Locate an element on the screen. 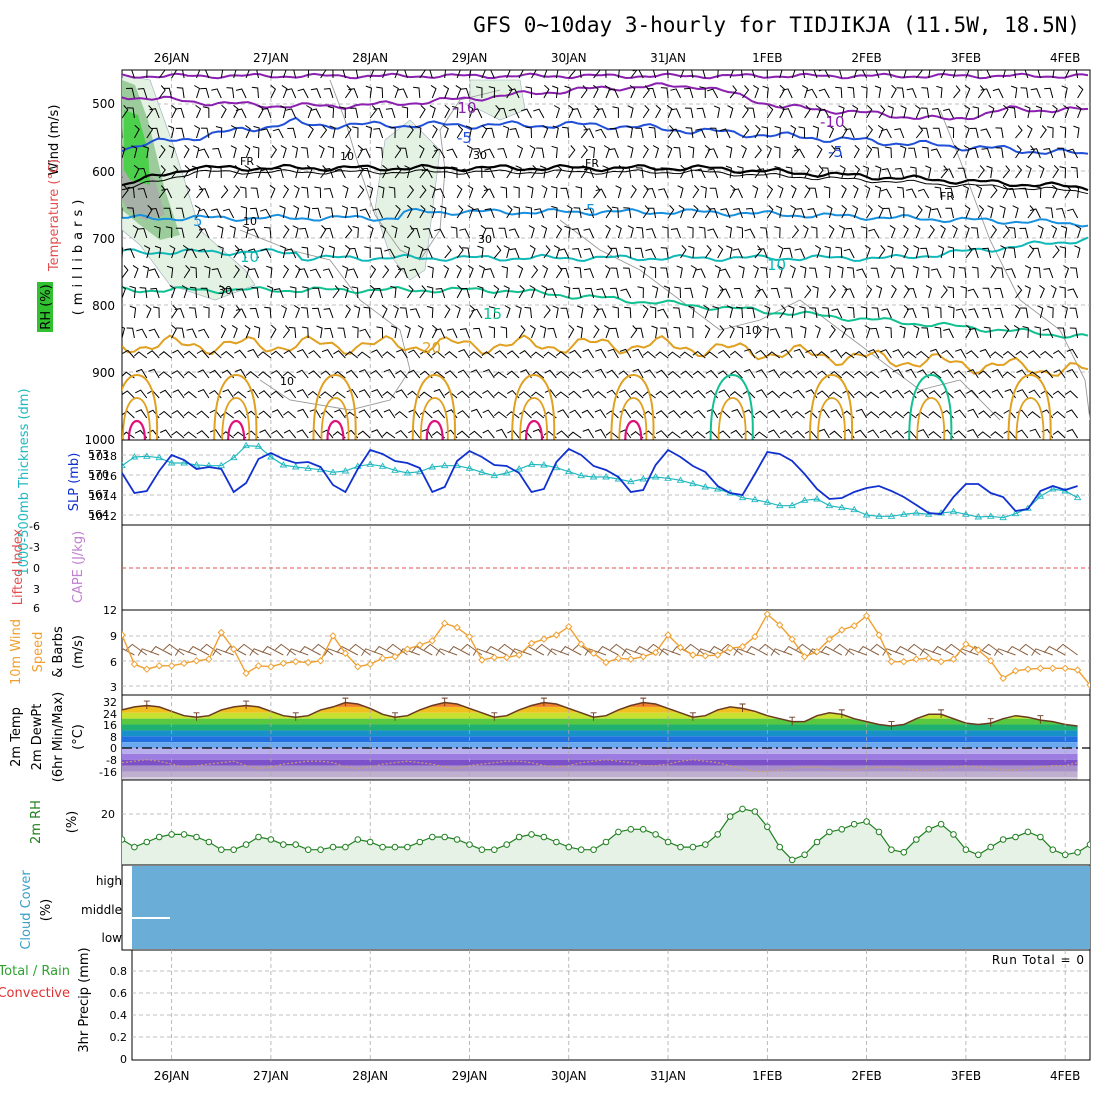 The width and height of the screenshot is (1100, 1100). wind-panel-frame is located at coordinates (606, 652).